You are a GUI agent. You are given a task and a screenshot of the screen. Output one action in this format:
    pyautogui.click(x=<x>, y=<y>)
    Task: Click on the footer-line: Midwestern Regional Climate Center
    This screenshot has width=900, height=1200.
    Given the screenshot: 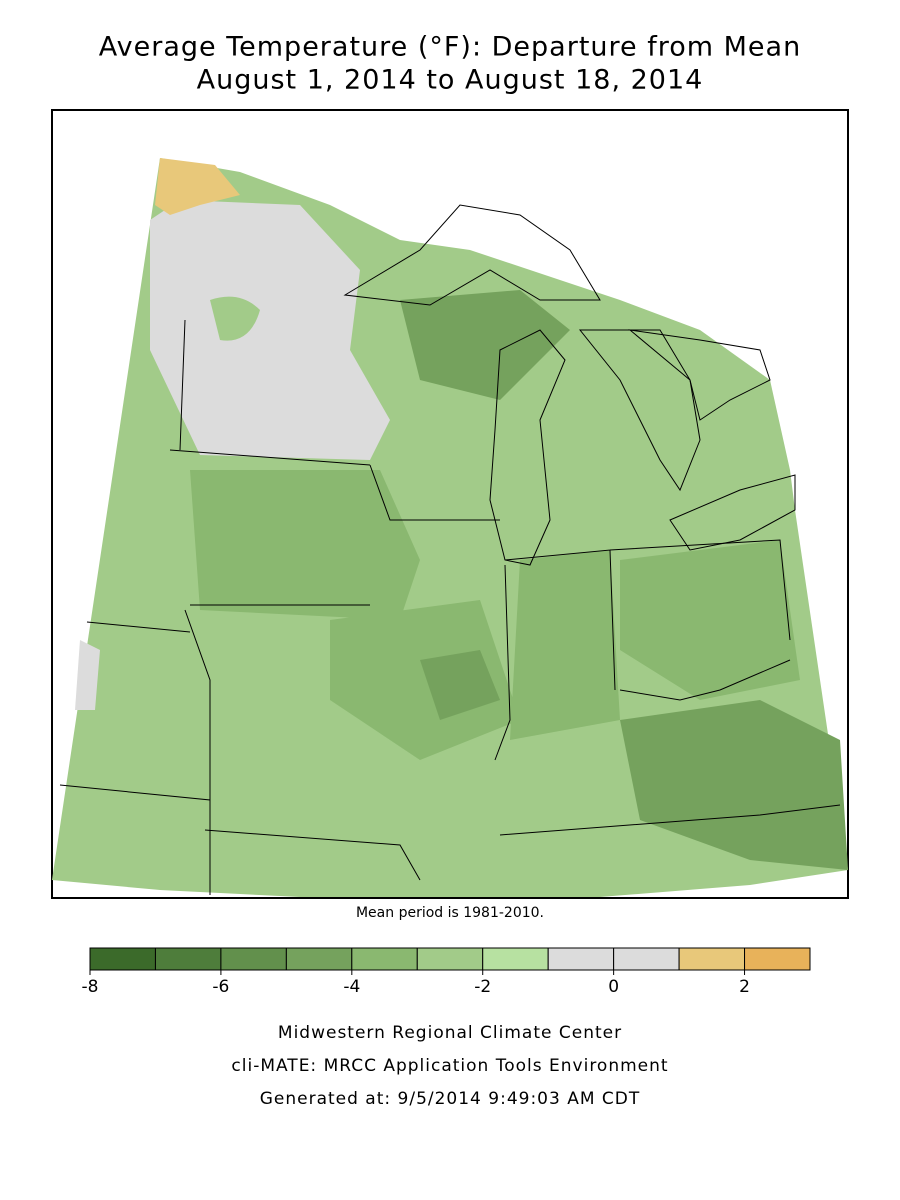 What is the action you would take?
    pyautogui.click(x=450, y=1033)
    